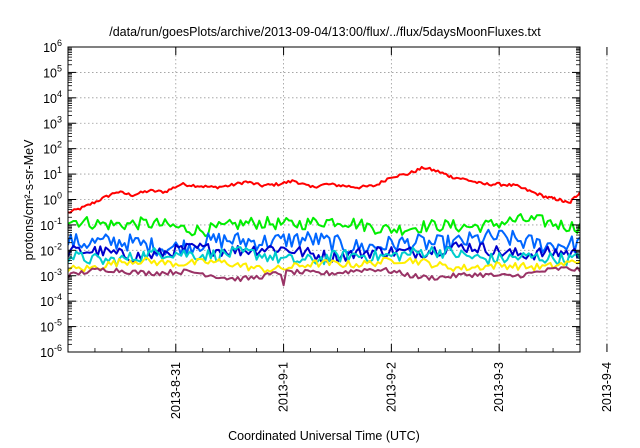 This screenshot has width=640, height=448. I want to click on y-tick-label: 10⁻⁵, so click(51, 326).